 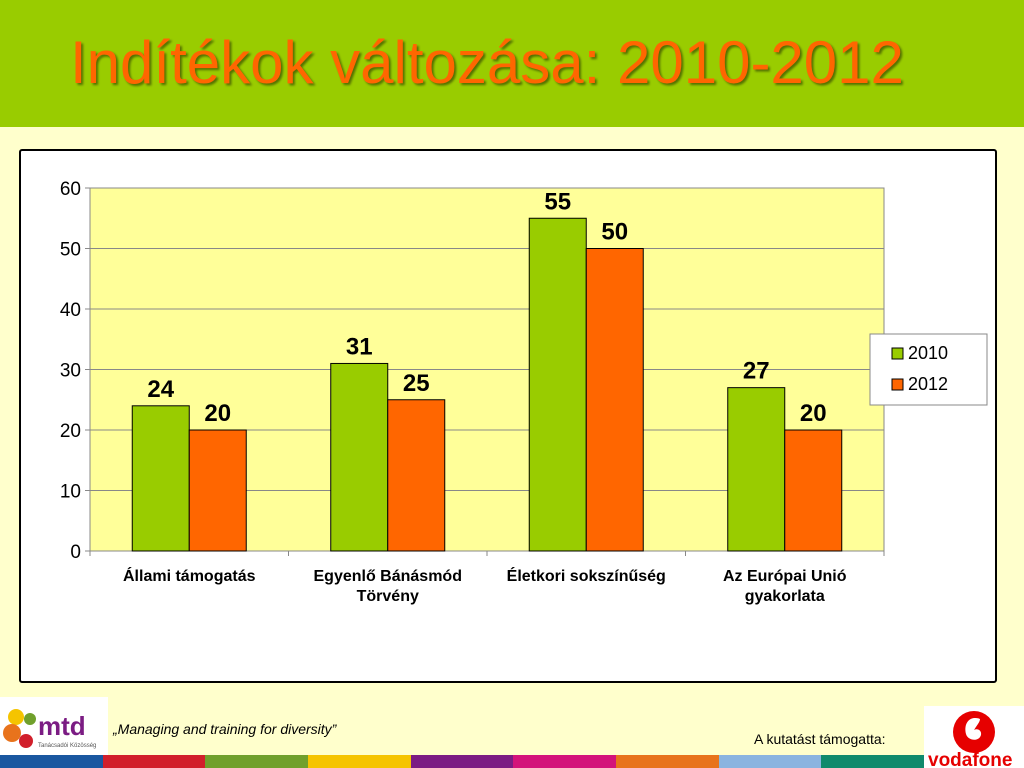 What do you see at coordinates (416, 383) in the screenshot?
I see `data-label: 25` at bounding box center [416, 383].